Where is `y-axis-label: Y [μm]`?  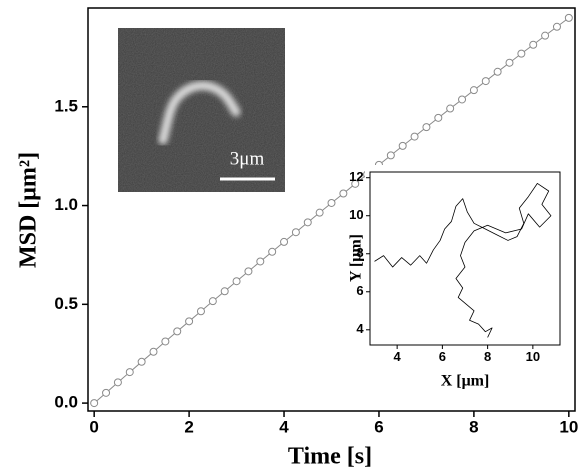
y-axis-label: Y [μm] is located at coordinates (356, 258).